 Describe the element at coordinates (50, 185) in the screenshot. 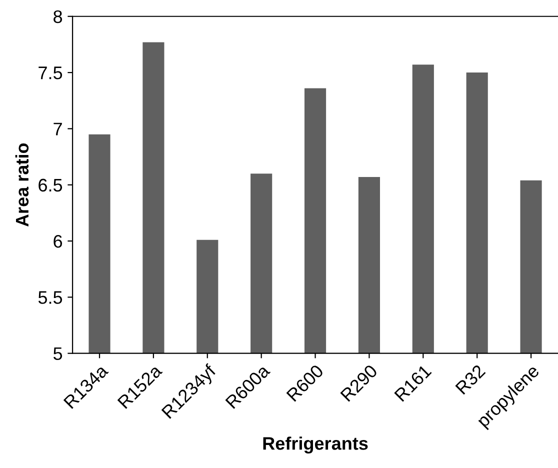

I see `y-tick-label: 6.5` at that location.